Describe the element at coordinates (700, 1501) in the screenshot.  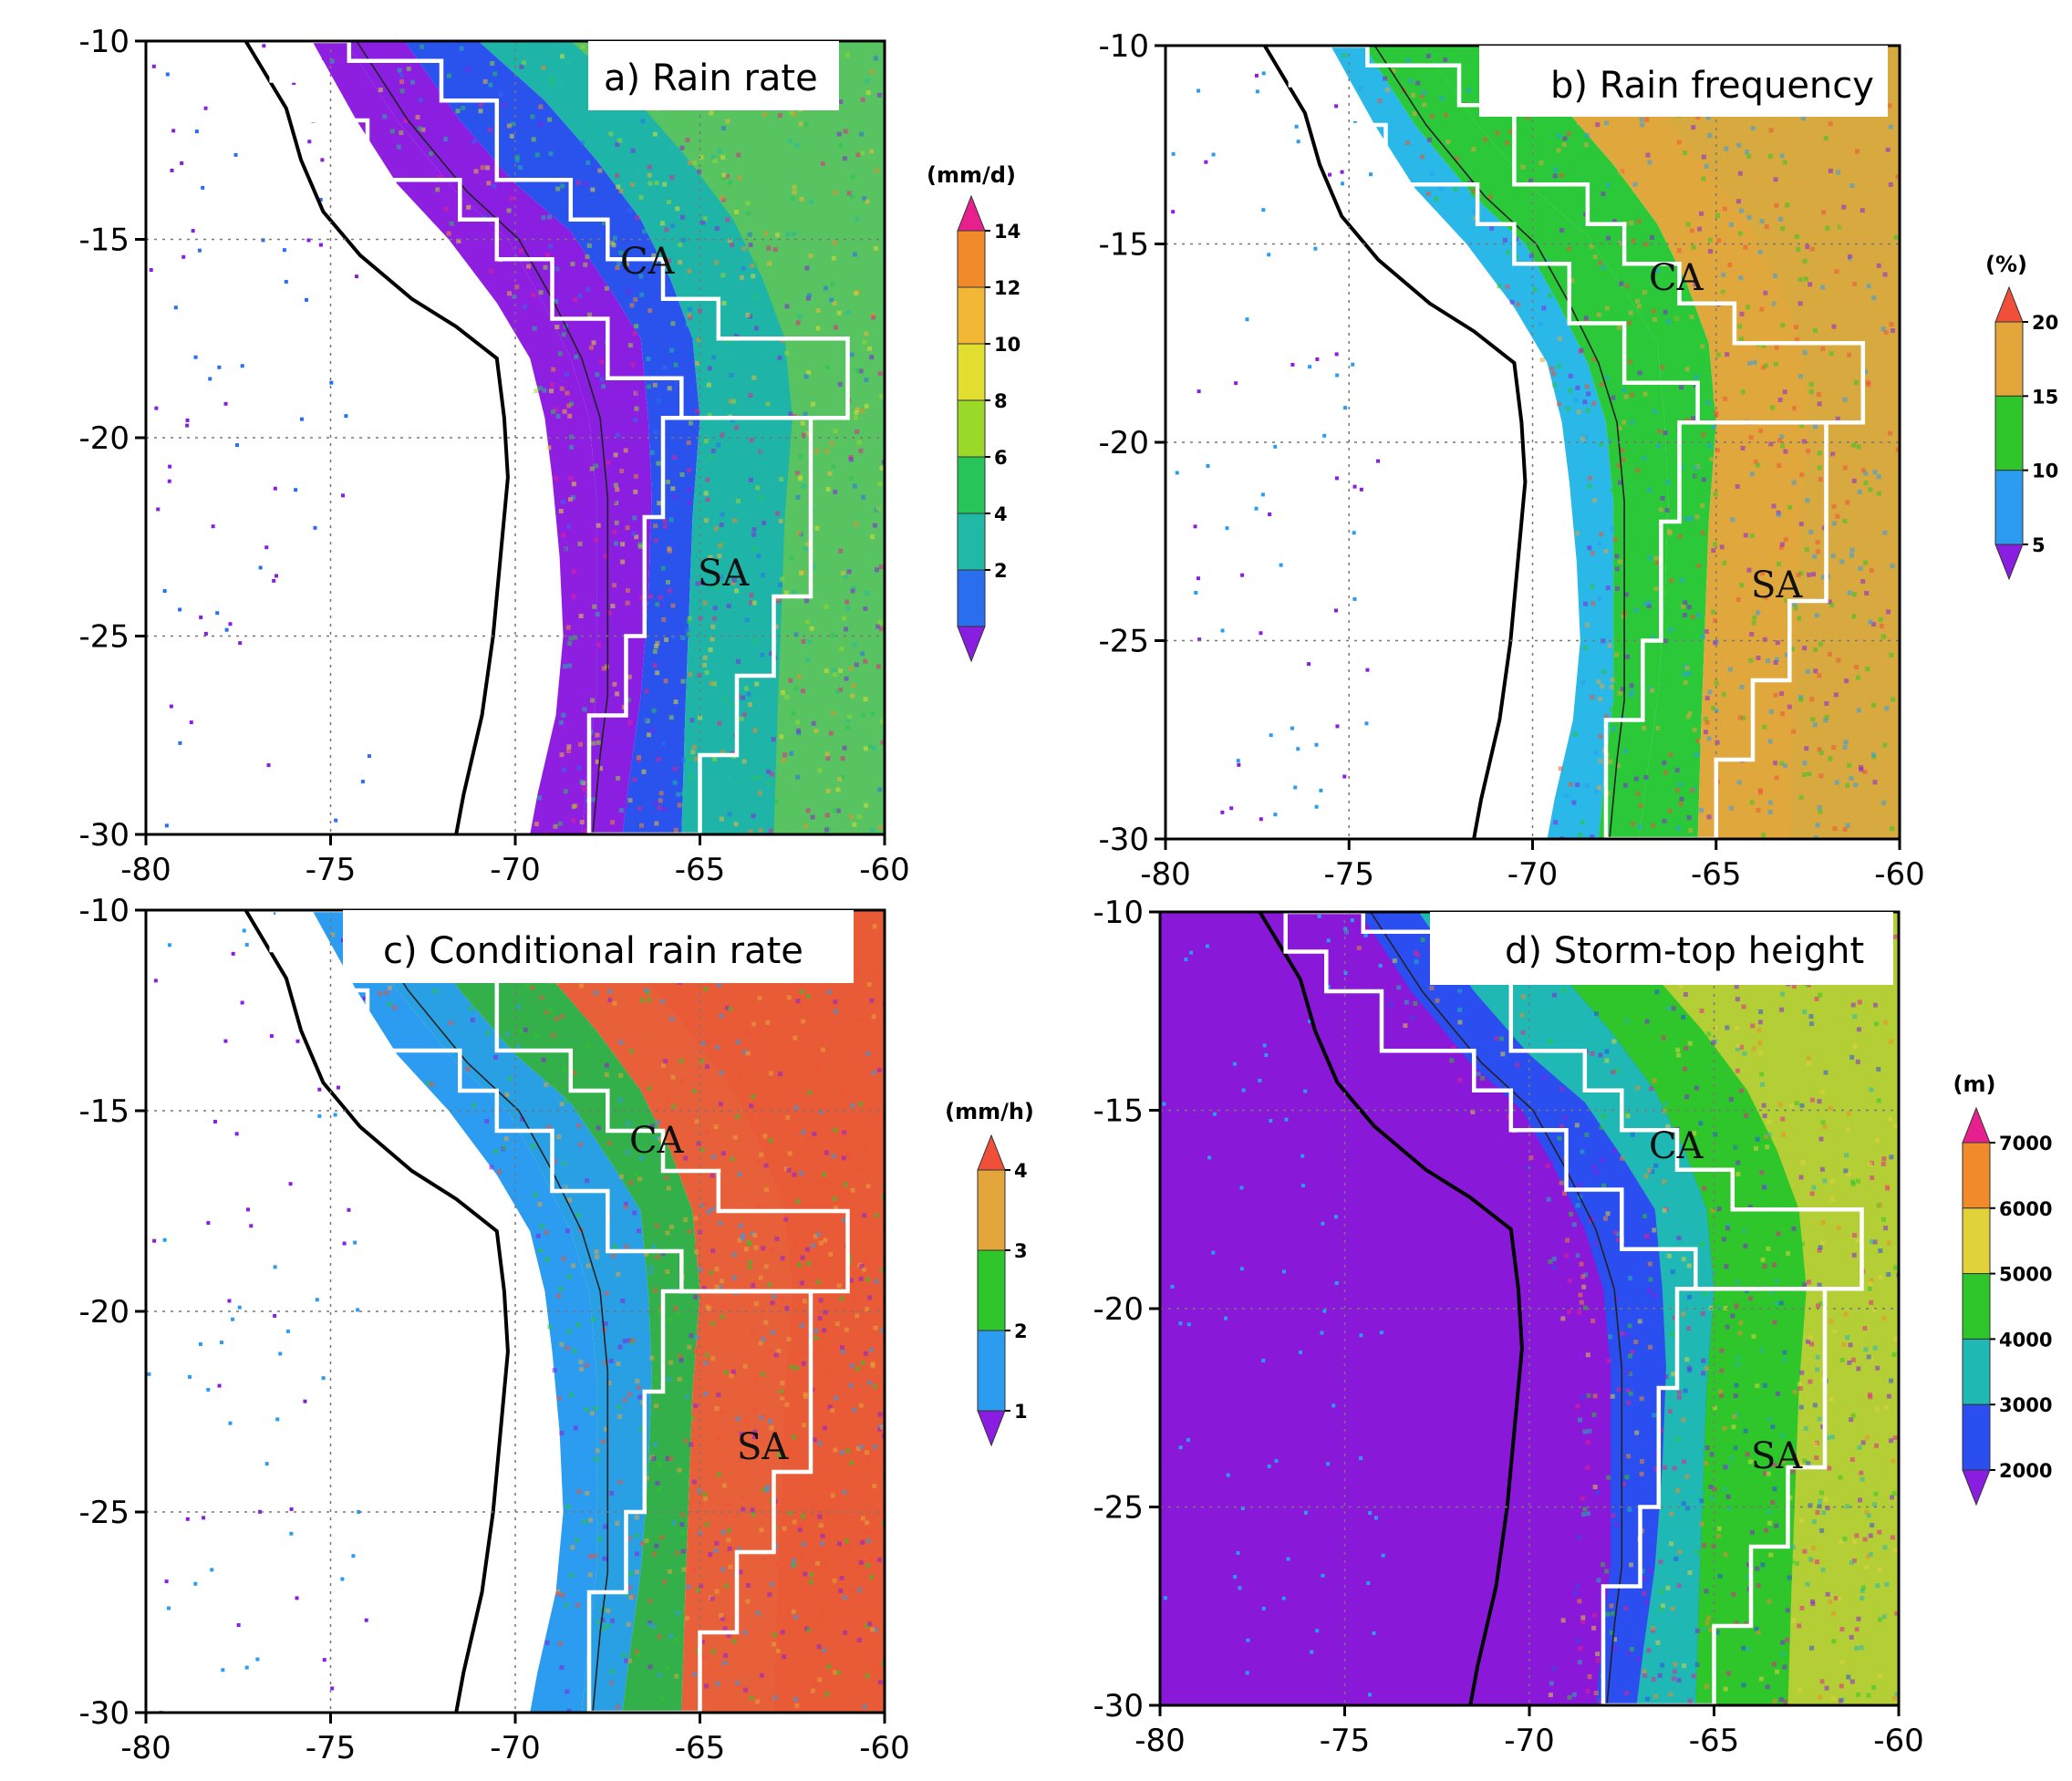
I see `sa-region-outline-c` at that location.